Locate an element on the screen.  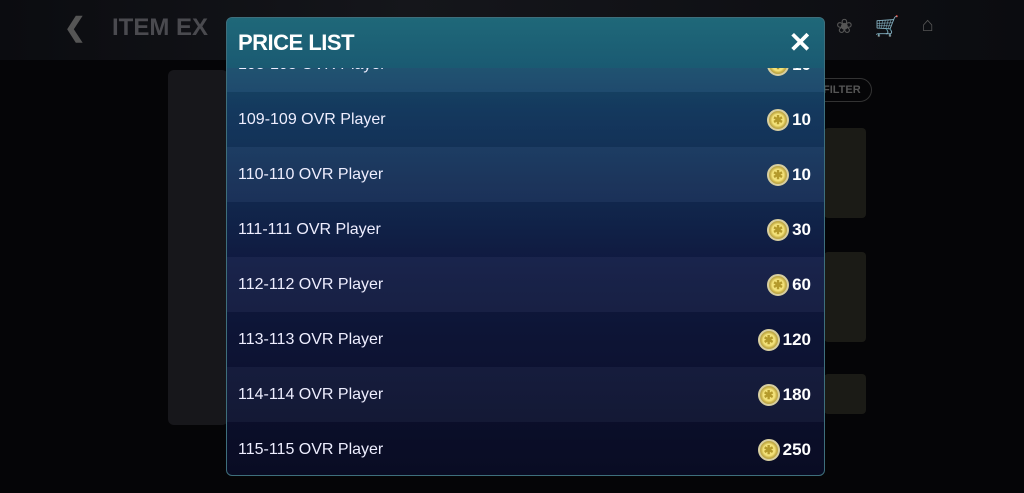
tier-label: 109-109 OVR Player is located at coordinates (312, 119).